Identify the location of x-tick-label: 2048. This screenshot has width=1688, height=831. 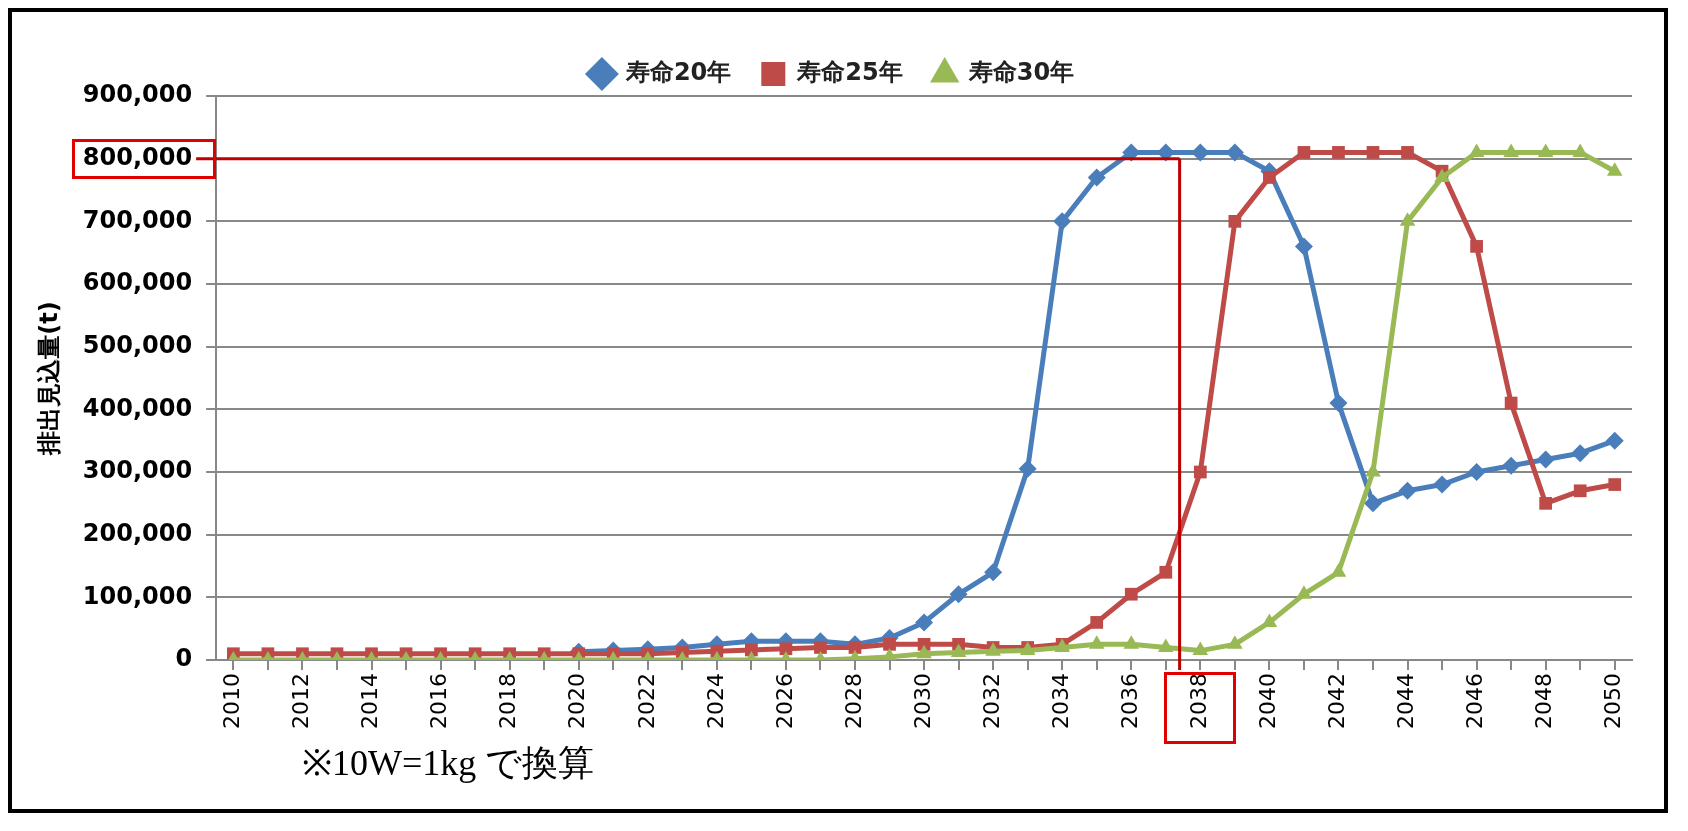
(1544, 701).